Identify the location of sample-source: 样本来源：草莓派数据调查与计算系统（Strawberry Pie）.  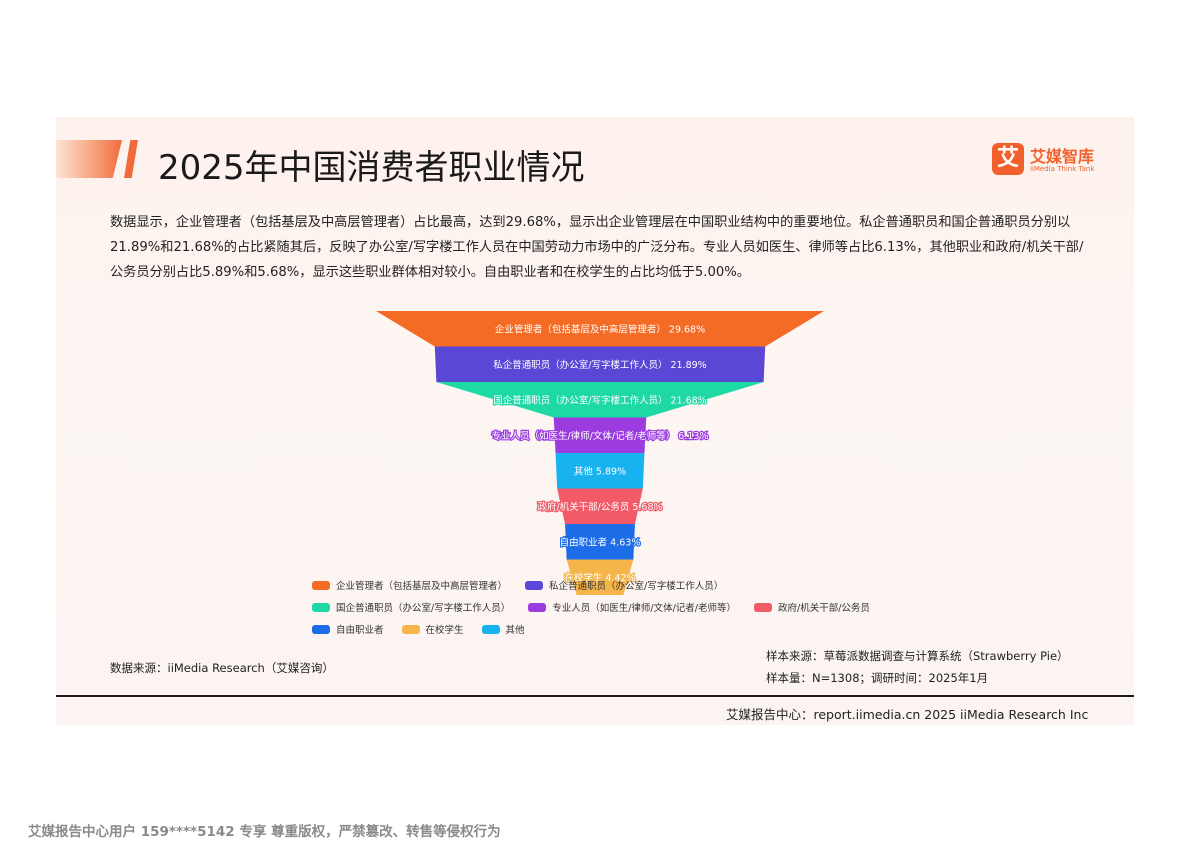
(917, 656).